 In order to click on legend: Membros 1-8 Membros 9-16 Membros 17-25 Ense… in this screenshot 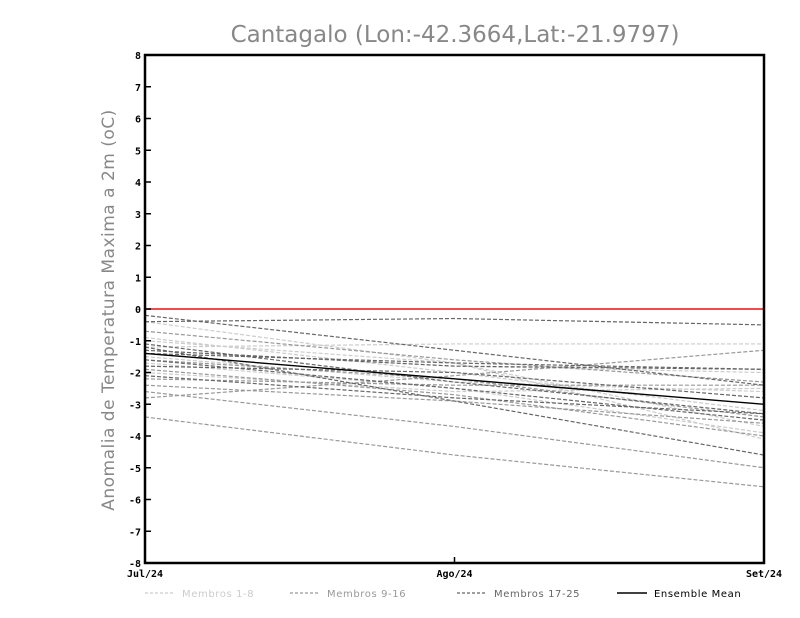, I will do `click(443, 594)`.